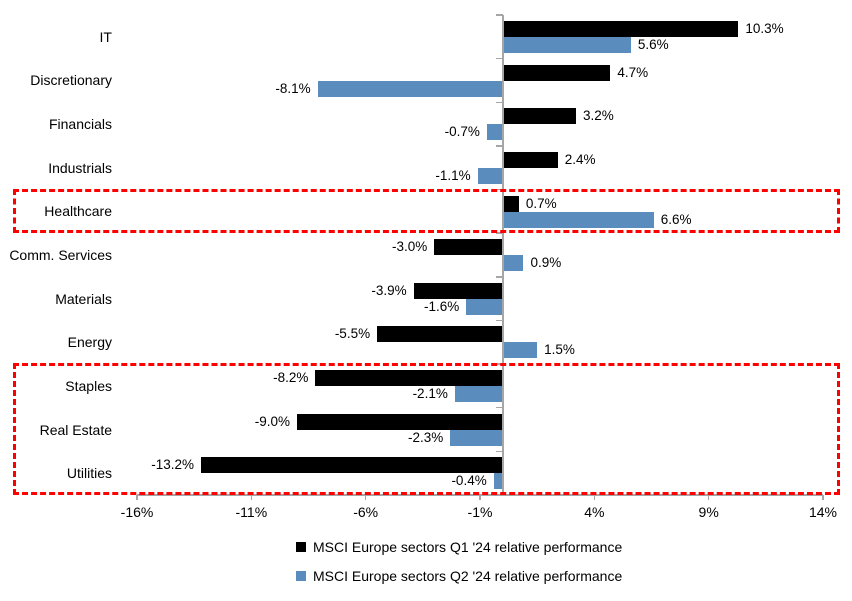  What do you see at coordinates (301, 576) in the screenshot?
I see `legend-swatch-q2` at bounding box center [301, 576].